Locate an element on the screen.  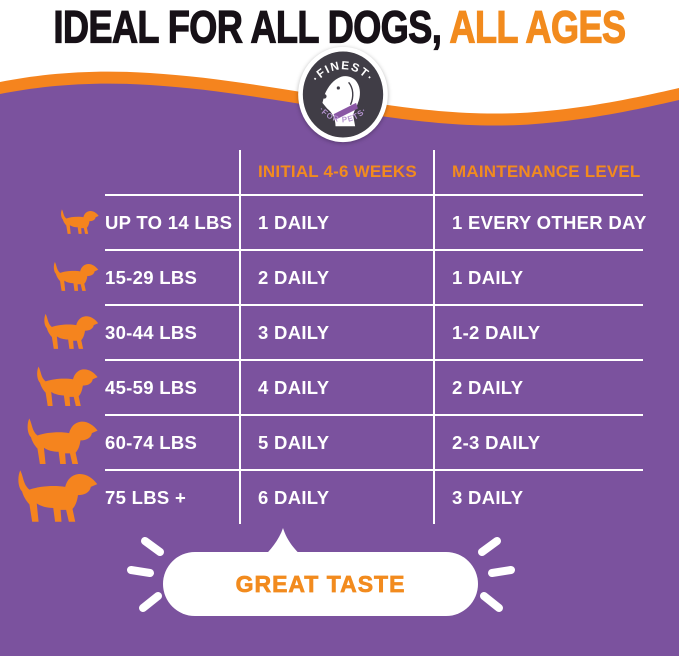
brand-logo: ·FINEST· ·FOR PETS· is located at coordinates (343, 94).